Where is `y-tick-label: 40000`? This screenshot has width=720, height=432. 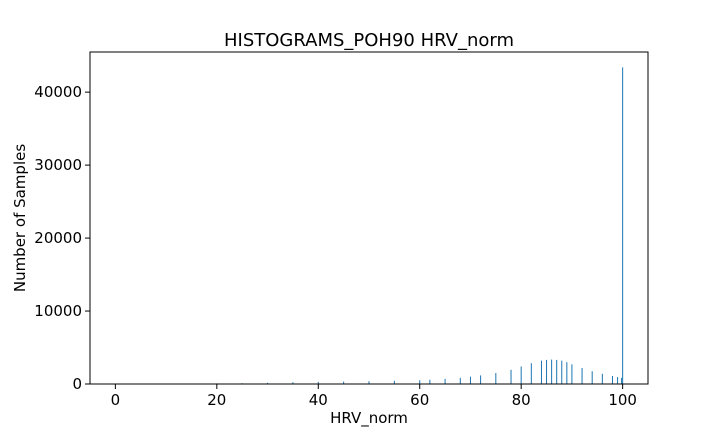
y-tick-label: 40000 is located at coordinates (58, 92).